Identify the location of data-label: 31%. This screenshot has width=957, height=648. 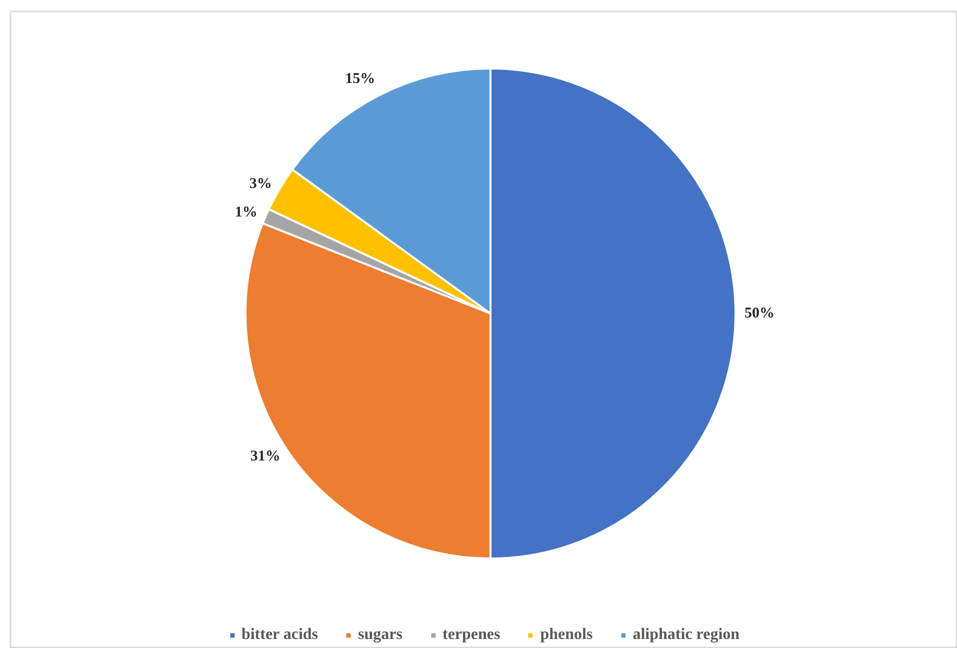
(265, 456).